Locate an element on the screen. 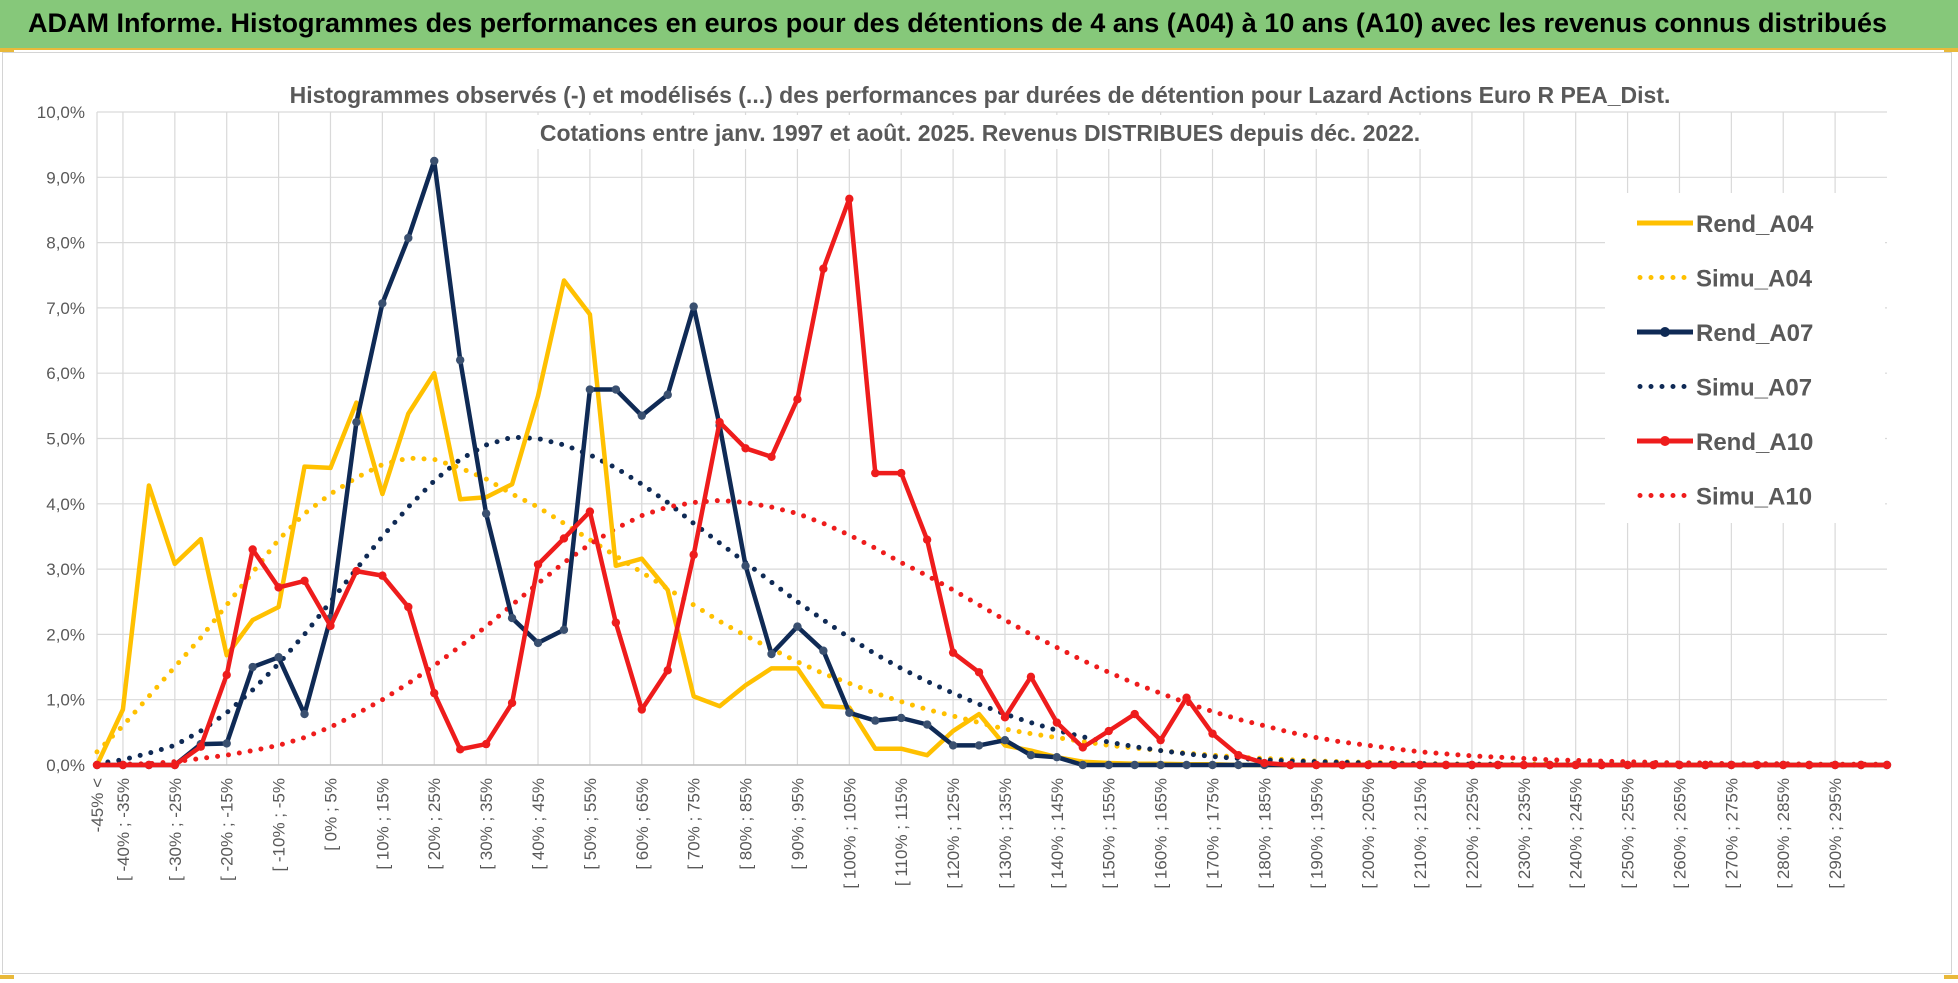 This screenshot has height=983, width=1958. y-tick-label: 4,0% is located at coordinates (65, 504).